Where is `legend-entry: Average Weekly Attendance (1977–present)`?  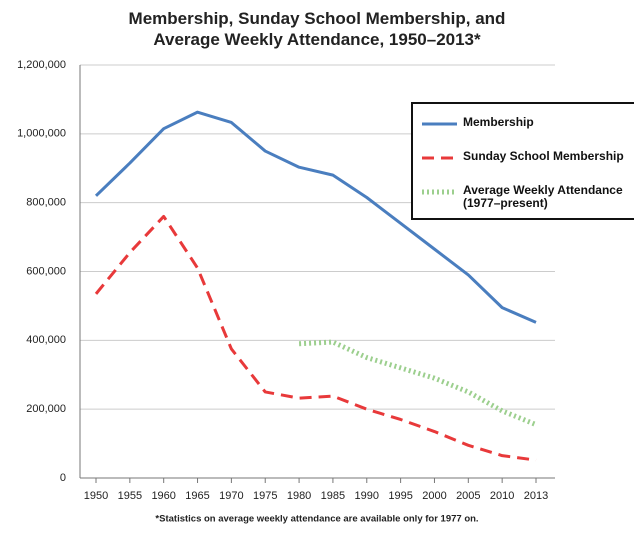
legend-entry: Average Weekly Attendance (1977–present) is located at coordinates (543, 197).